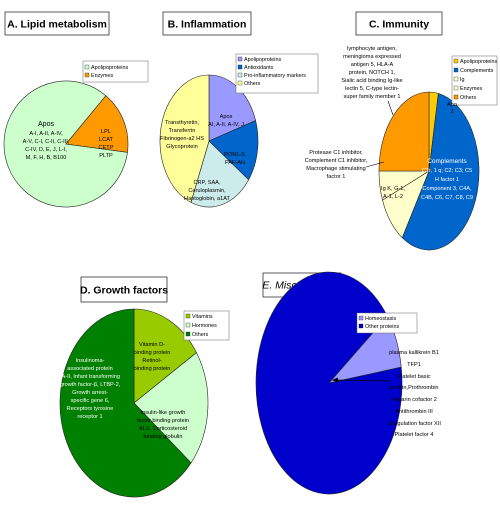  I want to click on panel-e-pie, so click(329, 383).